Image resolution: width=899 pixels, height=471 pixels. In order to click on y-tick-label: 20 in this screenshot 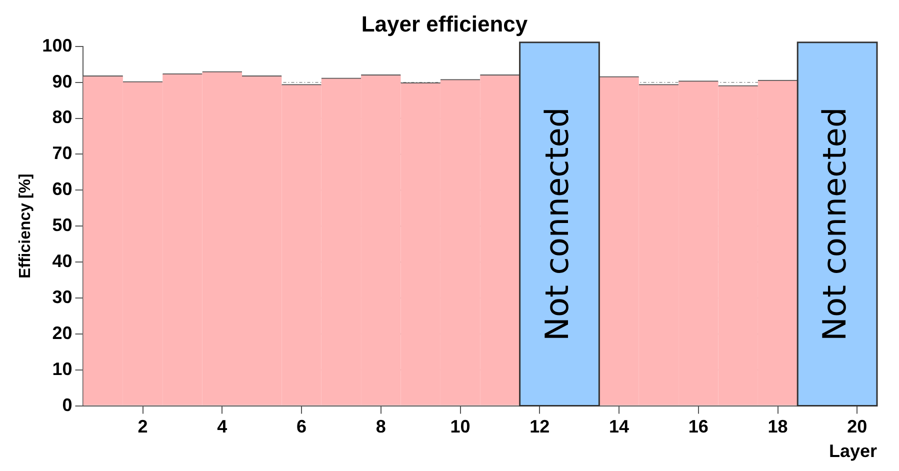, I will do `click(62, 332)`.